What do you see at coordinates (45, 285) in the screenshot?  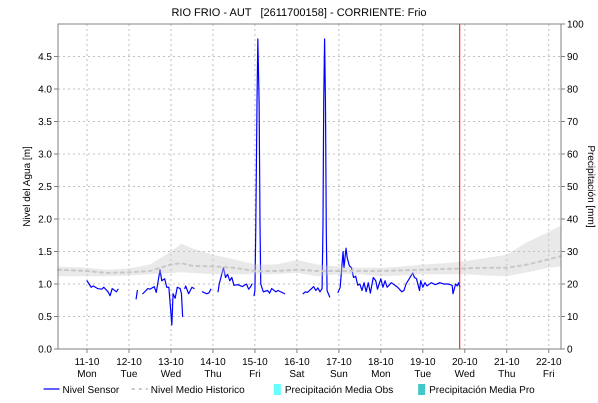 I see `y-tick-label: 1.0` at bounding box center [45, 285].